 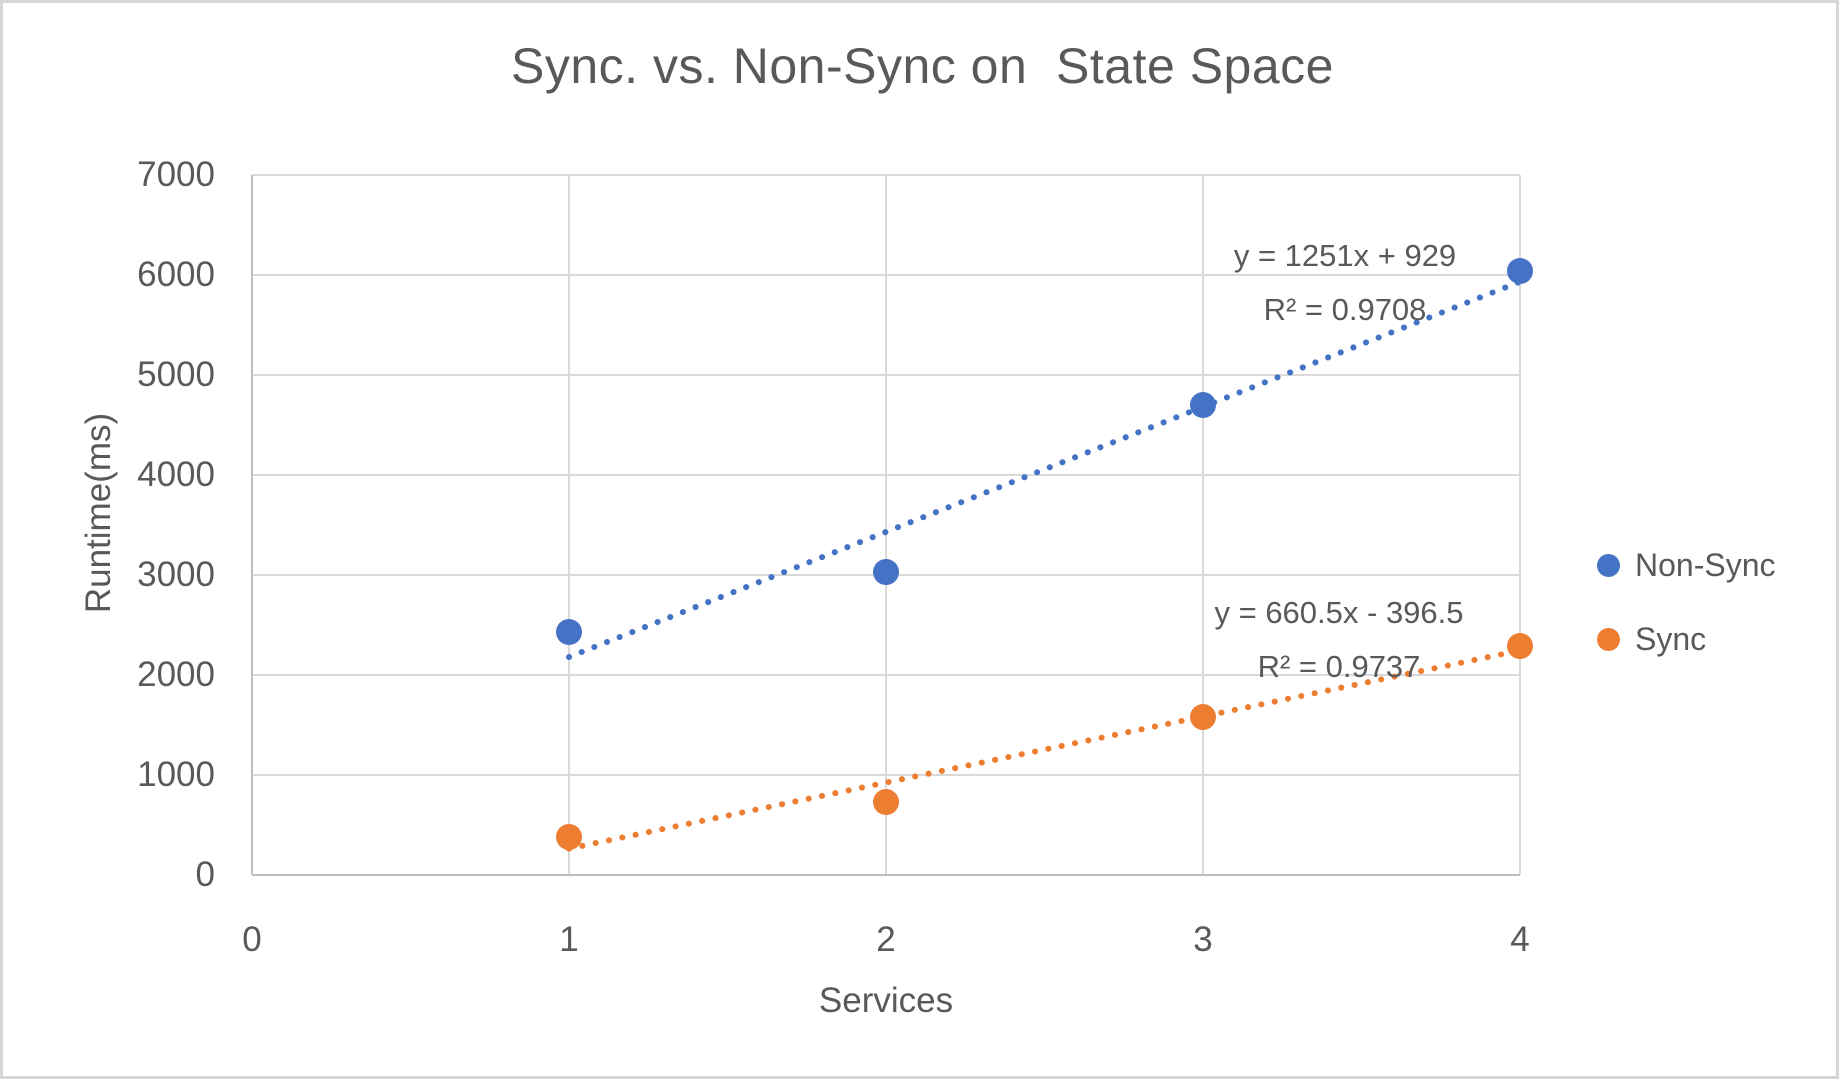 What do you see at coordinates (176, 574) in the screenshot?
I see `y-tick-label: 3000` at bounding box center [176, 574].